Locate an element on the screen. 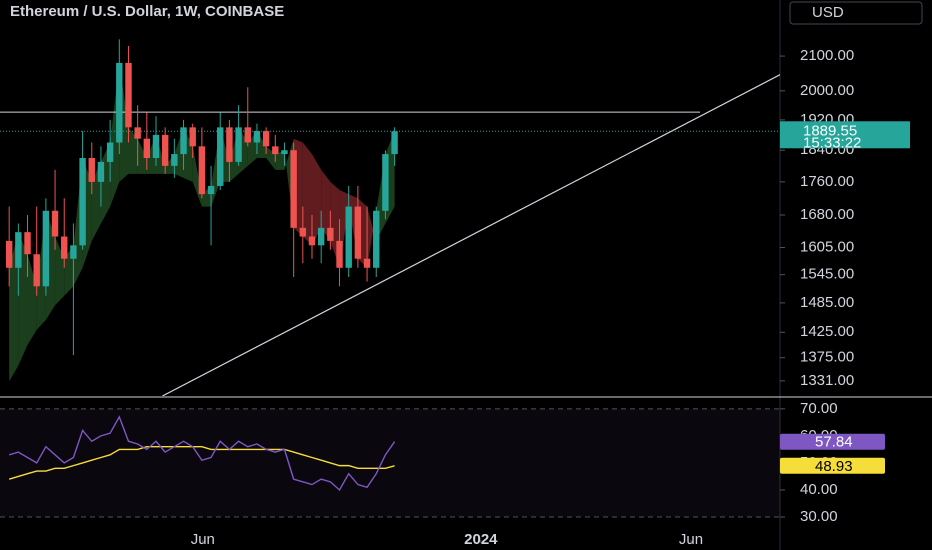 The height and width of the screenshot is (550, 932). last-price-box is located at coordinates (845, 135).